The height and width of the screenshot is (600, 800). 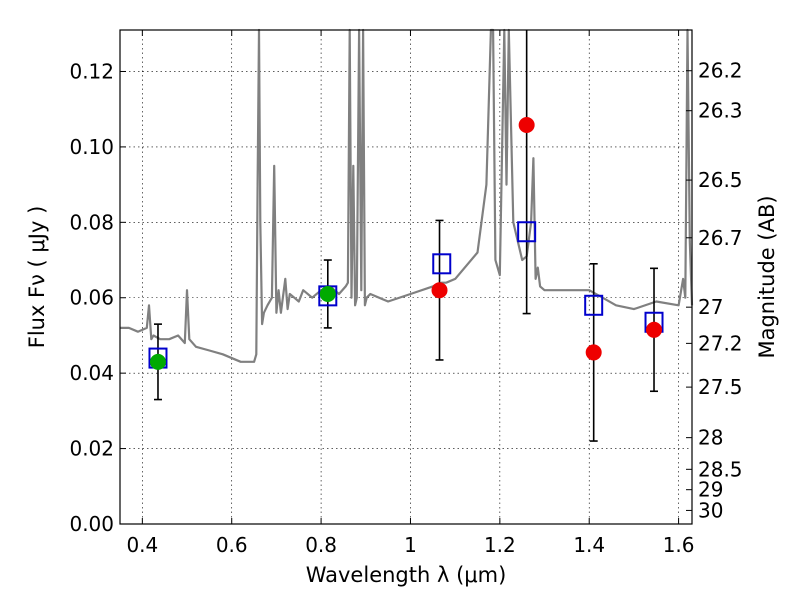 I want to click on right-tick-label: 29, so click(x=710, y=490).